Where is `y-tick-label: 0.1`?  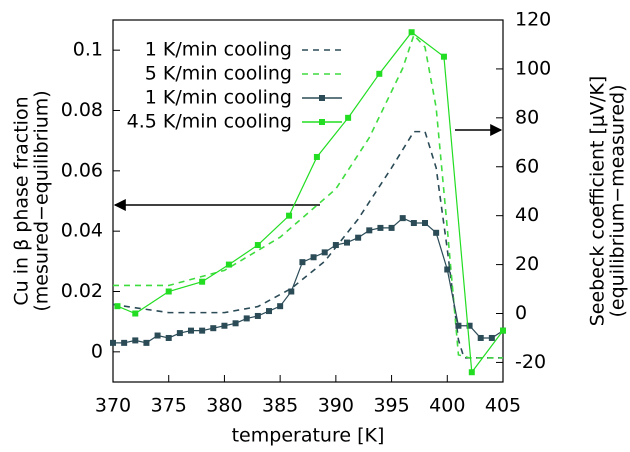 y-tick-label: 0.1 is located at coordinates (88, 50).